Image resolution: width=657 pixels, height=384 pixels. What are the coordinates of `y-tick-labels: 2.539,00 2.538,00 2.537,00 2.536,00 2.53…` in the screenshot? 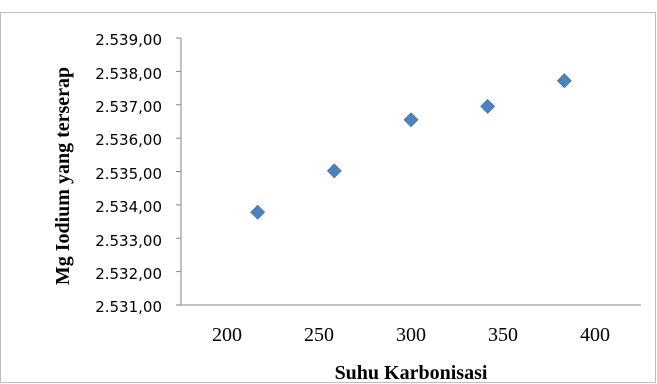 It's located at (128, 173).